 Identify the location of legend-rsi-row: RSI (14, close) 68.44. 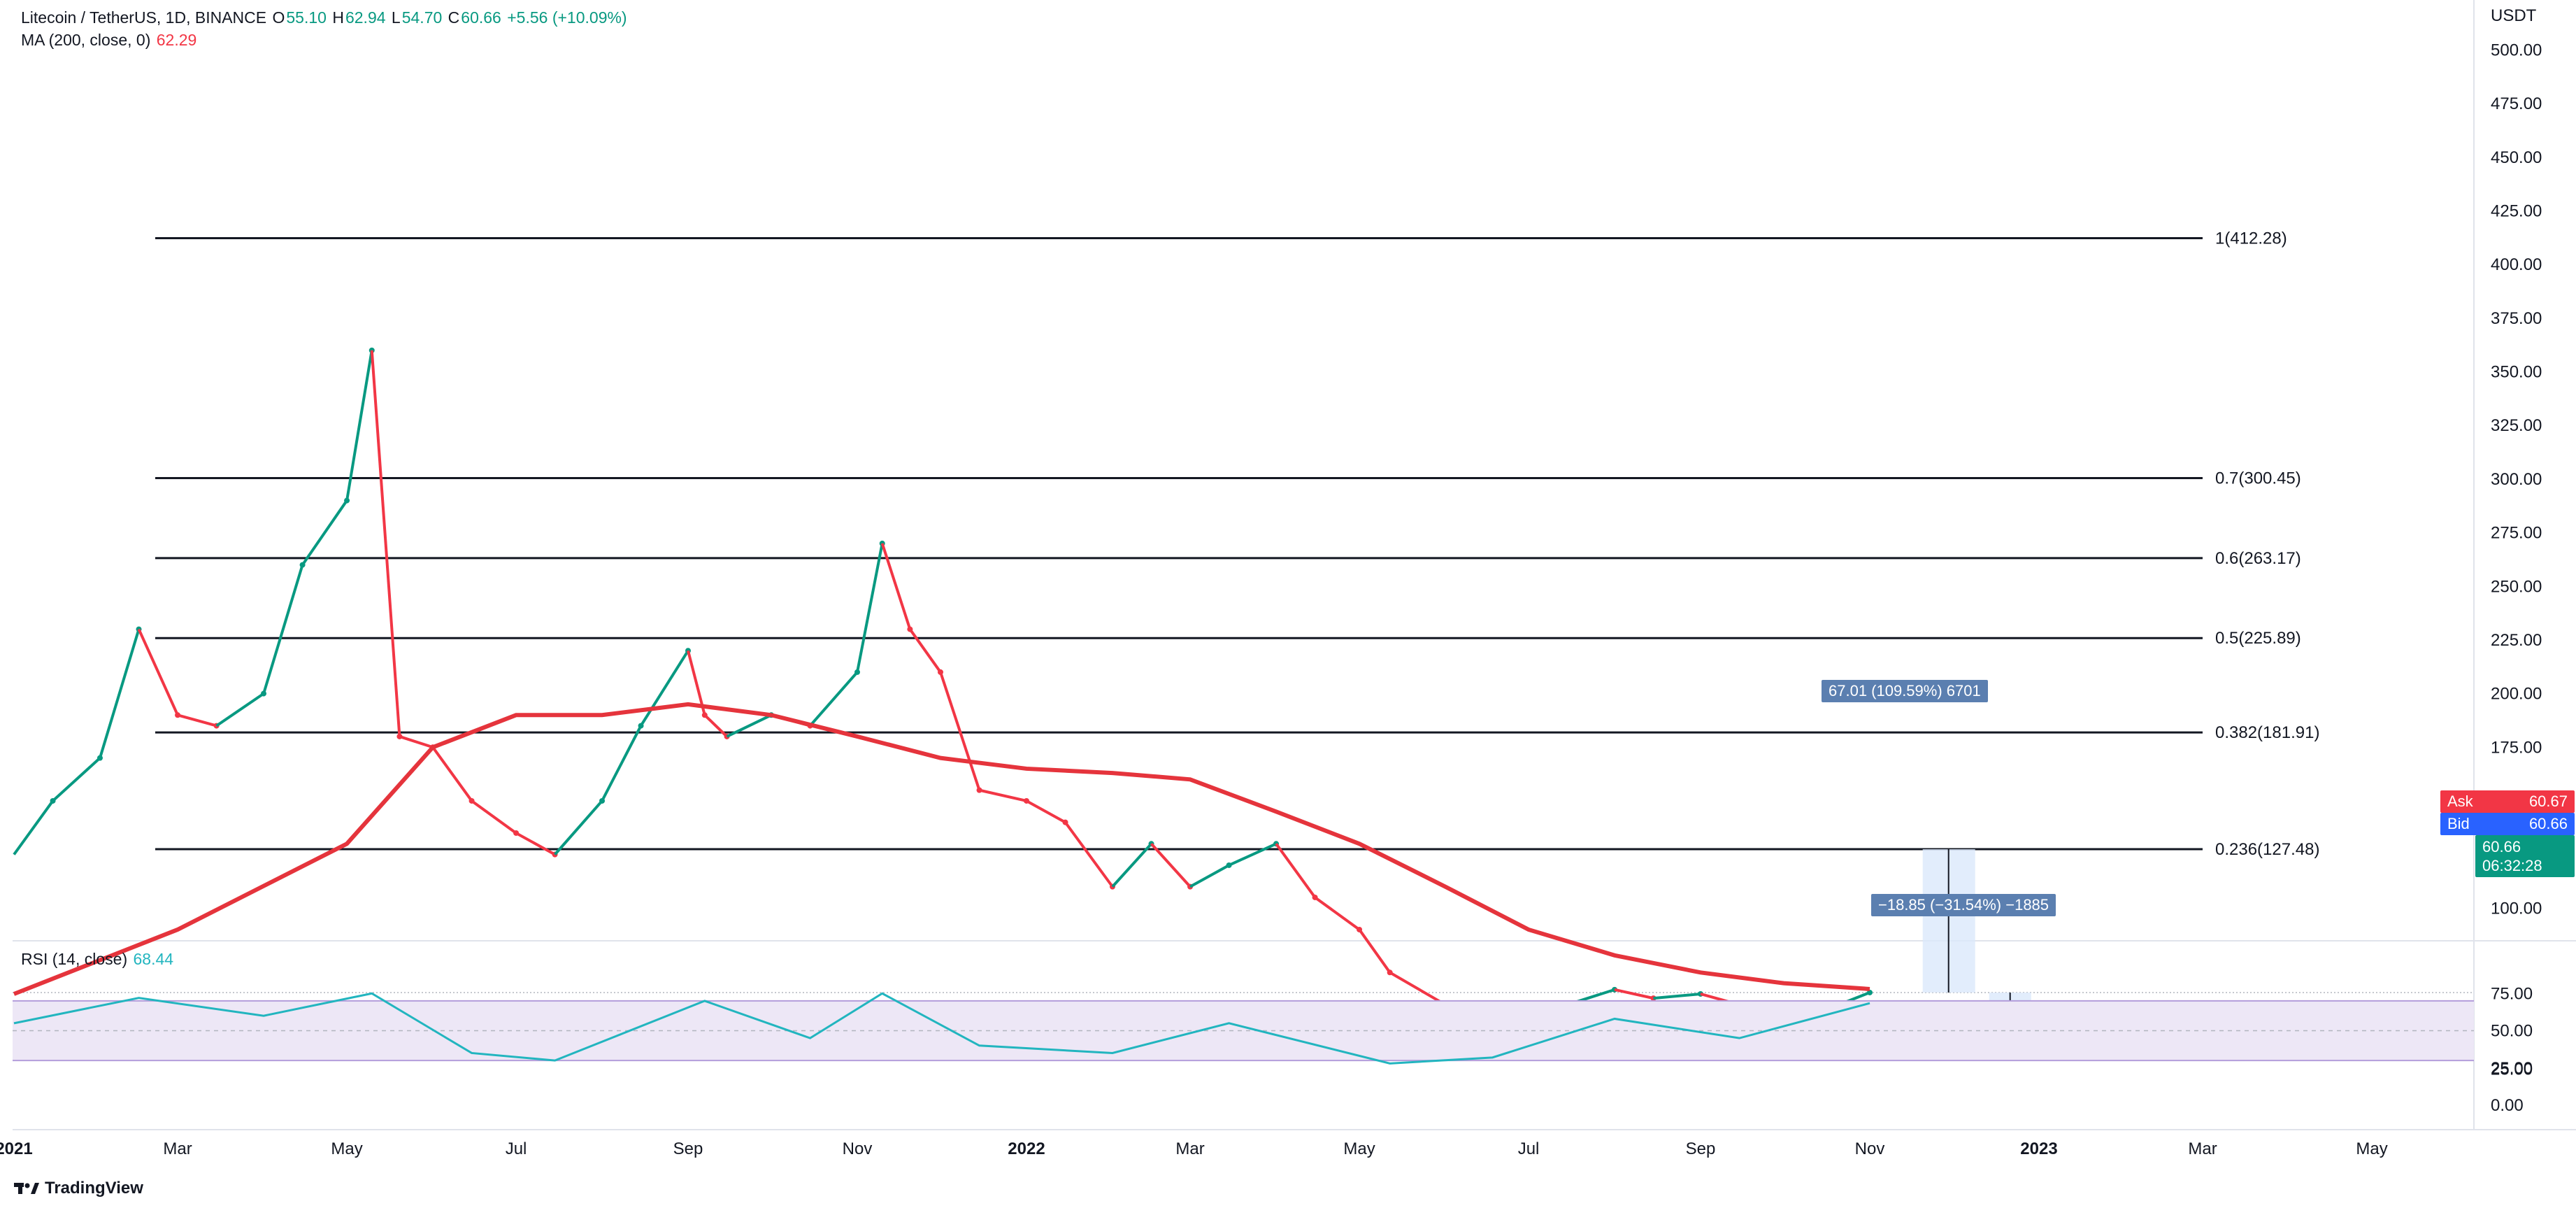
(98, 959).